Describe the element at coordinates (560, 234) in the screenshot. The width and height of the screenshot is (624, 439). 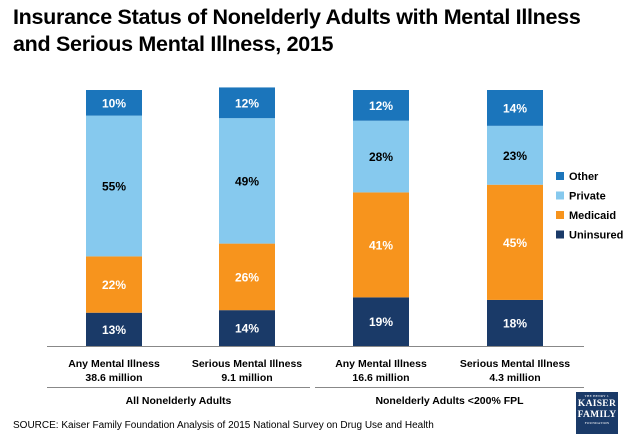
I see `legend-swatch-uninsured` at that location.